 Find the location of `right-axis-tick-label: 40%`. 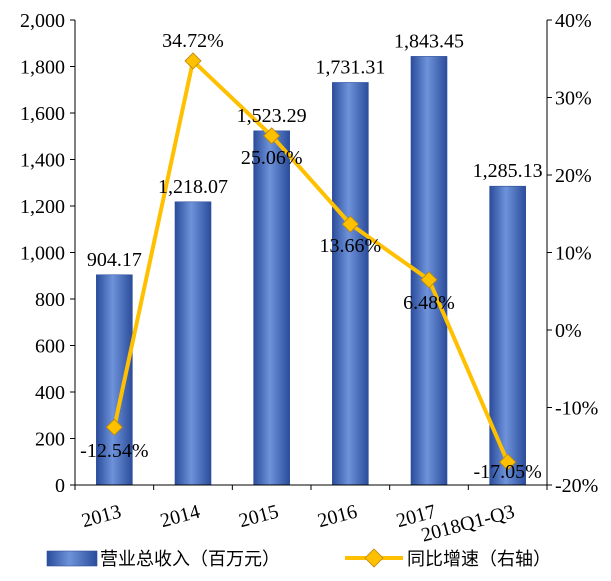

right-axis-tick-label: 40% is located at coordinates (573, 21).